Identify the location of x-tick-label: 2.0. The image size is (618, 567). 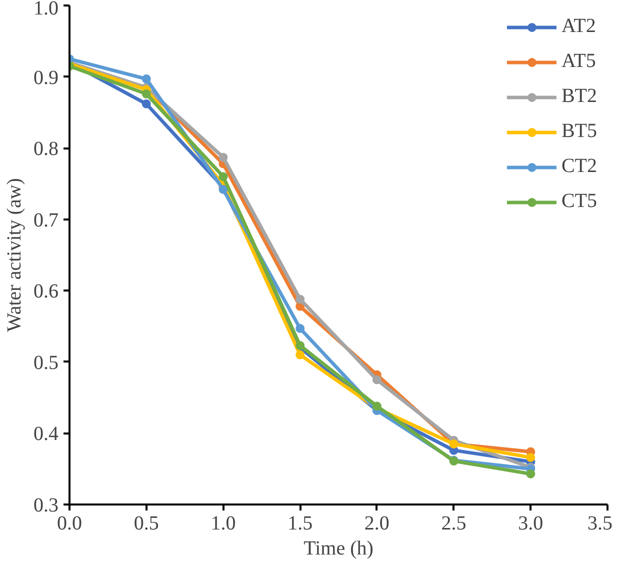
(377, 523).